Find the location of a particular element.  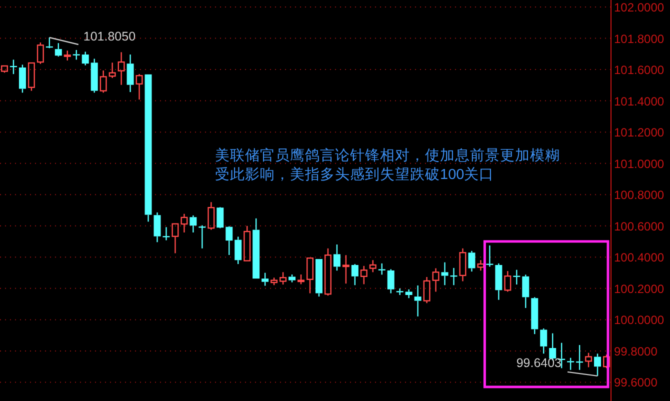

y-tick-label: 100.0000 is located at coordinates (639, 320).